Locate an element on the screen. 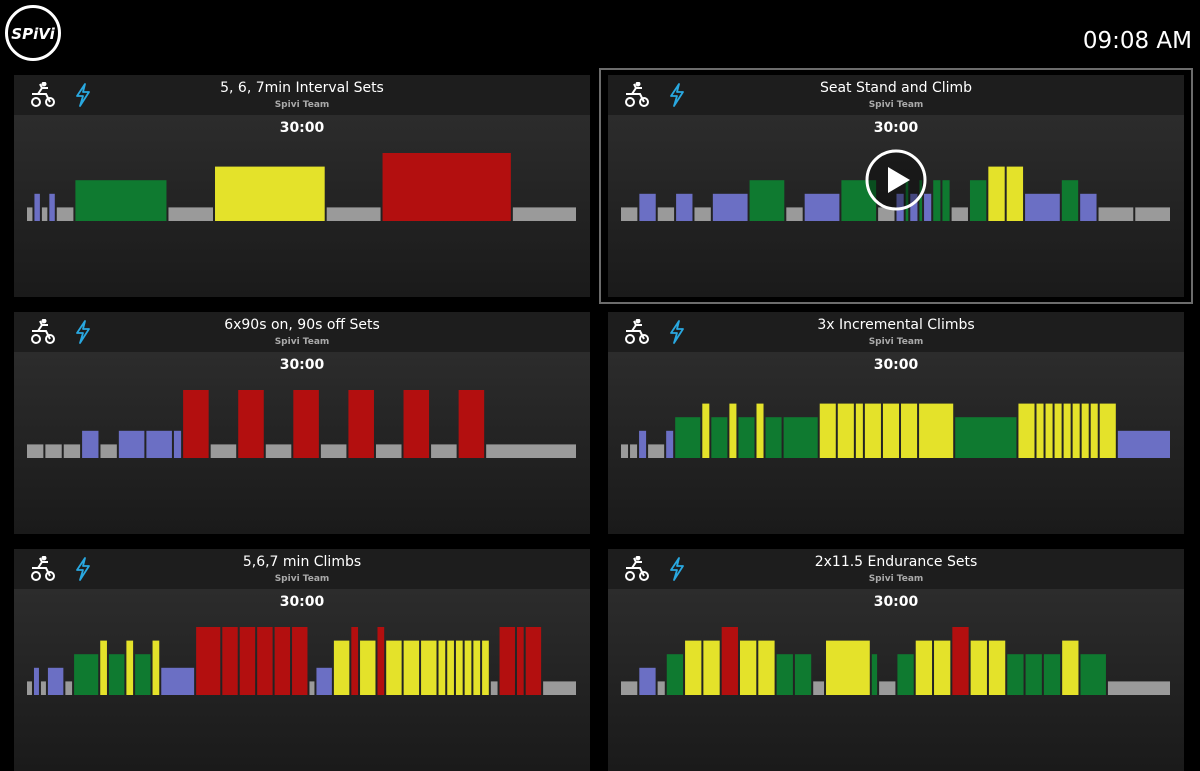  workout-card: 5, 6, 7min Interval Sets Spivi Team 30:00 is located at coordinates (302, 186).